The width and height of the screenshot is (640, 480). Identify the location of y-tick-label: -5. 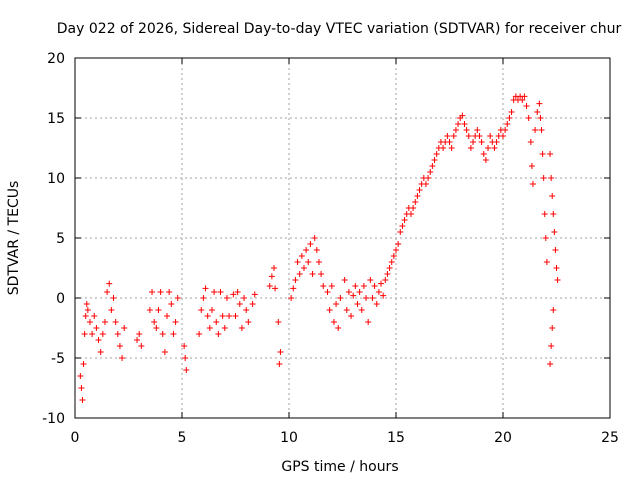
(58, 359).